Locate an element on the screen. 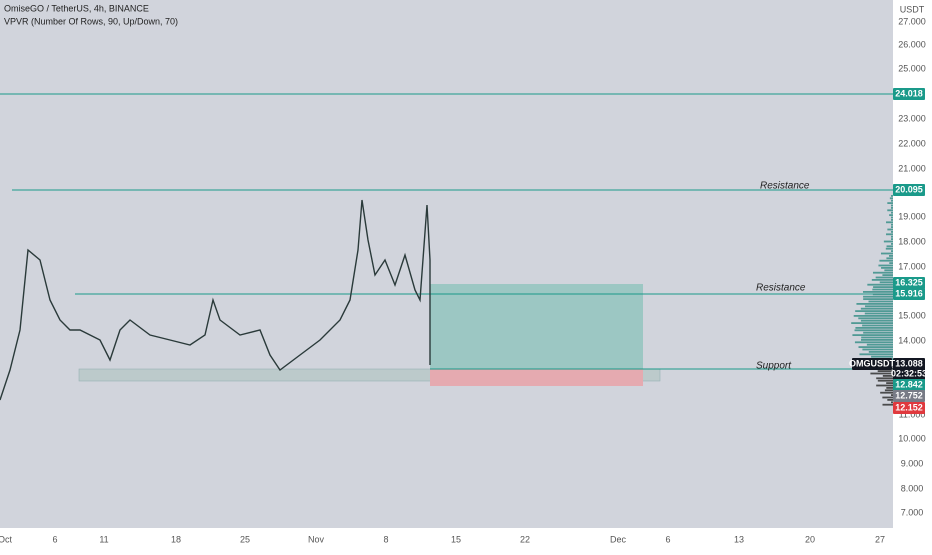 This screenshot has width=932, height=555. price-label: 17.000 is located at coordinates (912, 266).